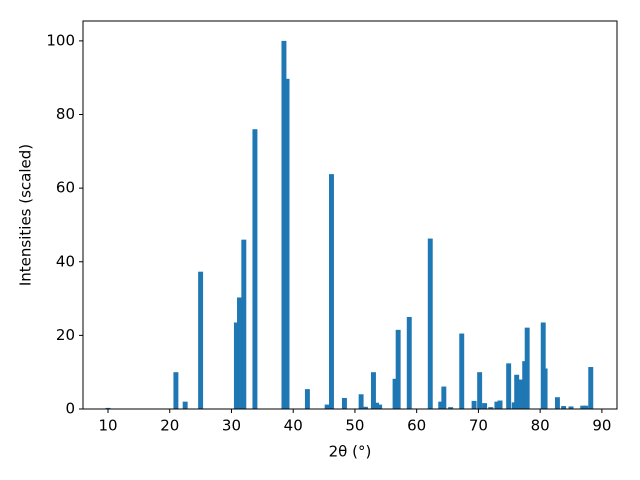  Describe the element at coordinates (60, 40) in the screenshot. I see `y-tick-label: 100` at that location.